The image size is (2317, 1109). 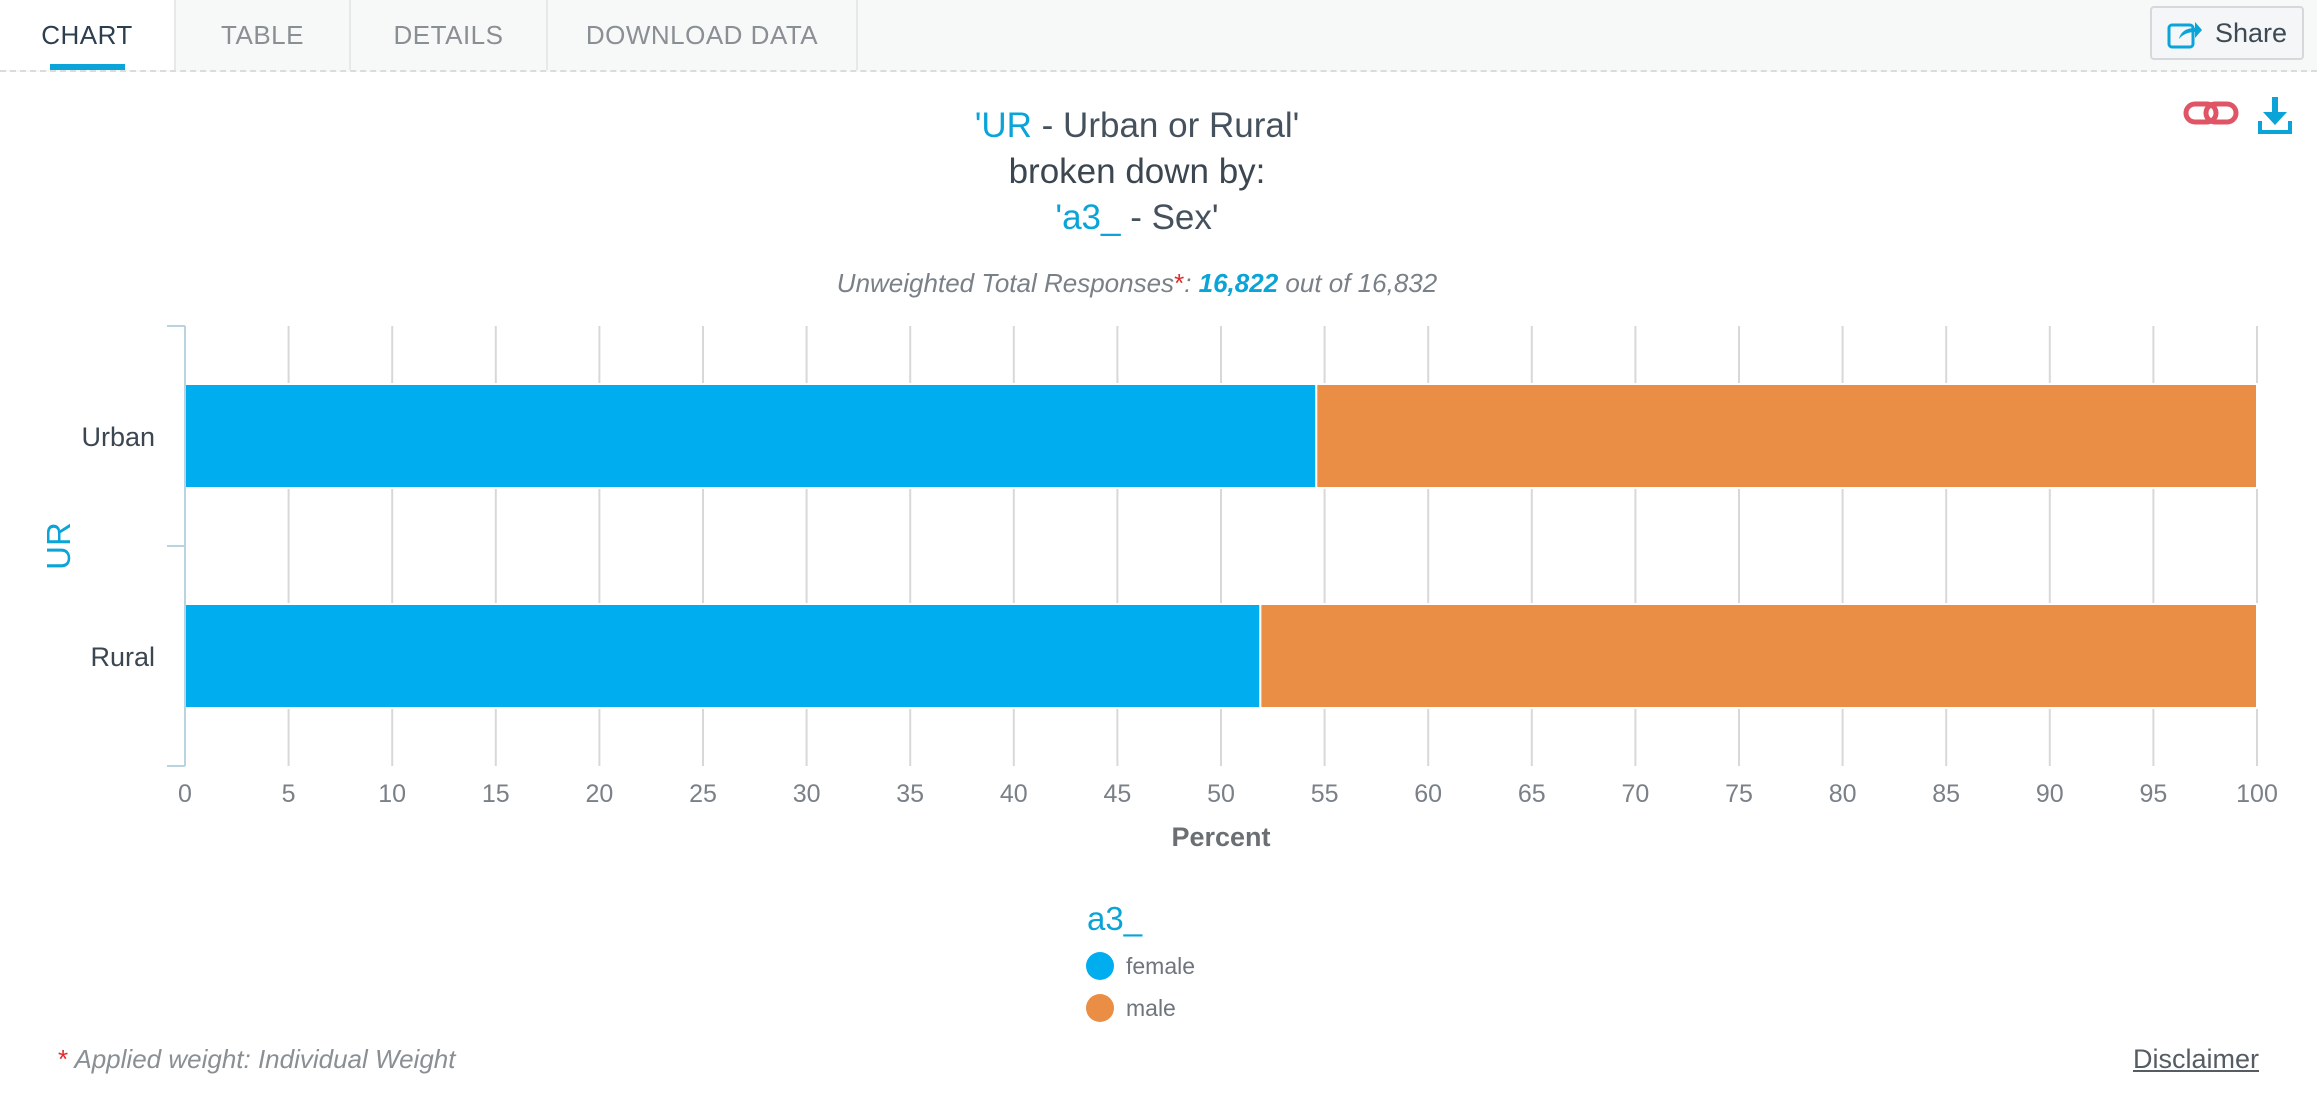 I want to click on chart-title-breakdown: 'a3_ - Sex', so click(x=1137, y=218).